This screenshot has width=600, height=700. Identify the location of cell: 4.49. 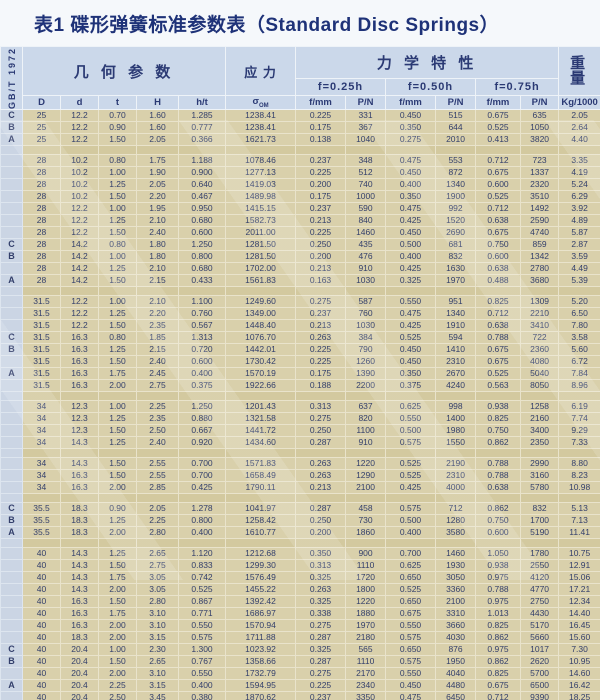
(579, 268).